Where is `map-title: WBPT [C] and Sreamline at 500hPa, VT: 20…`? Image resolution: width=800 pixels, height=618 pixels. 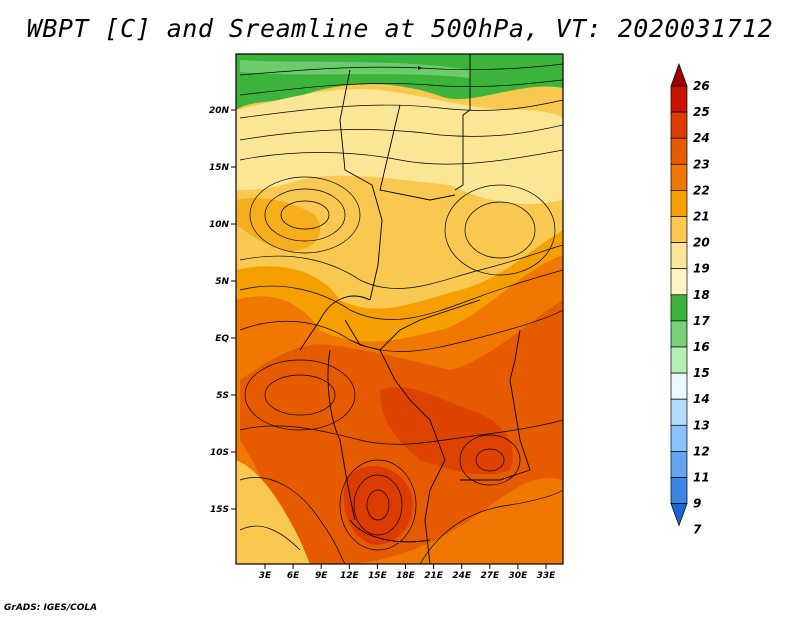 map-title: WBPT [C] and Sreamline at 500hPa, VT: 20… is located at coordinates (400, 28).